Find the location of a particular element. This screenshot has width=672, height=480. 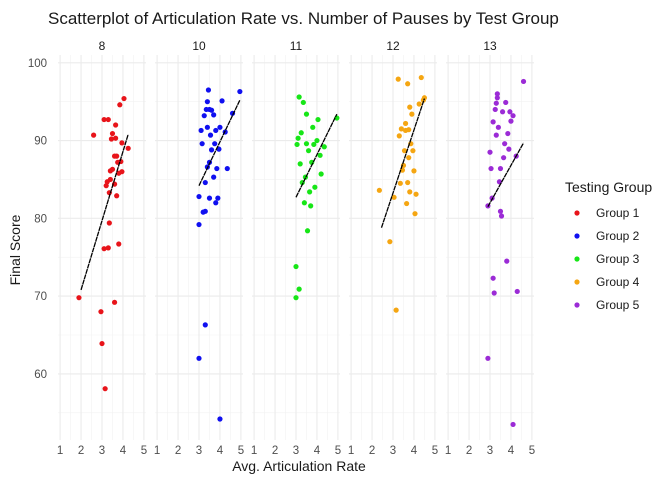

facet-panel-10: 10 1 2 3 4 5 is located at coordinates (199, 248).